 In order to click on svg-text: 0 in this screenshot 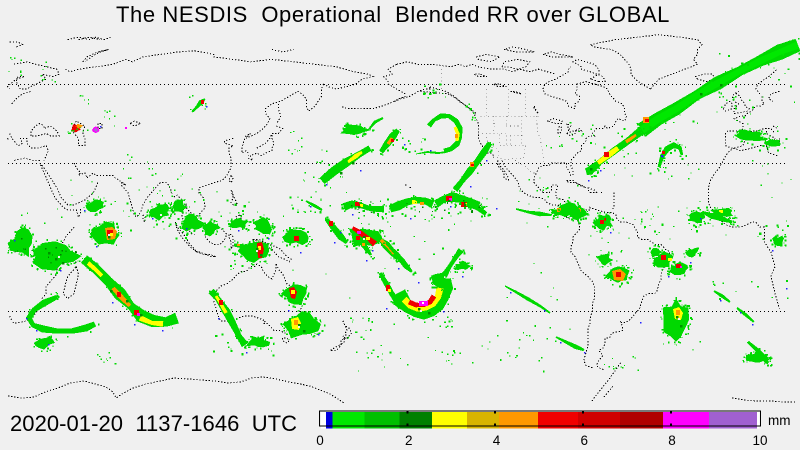, I will do `click(320, 440)`.